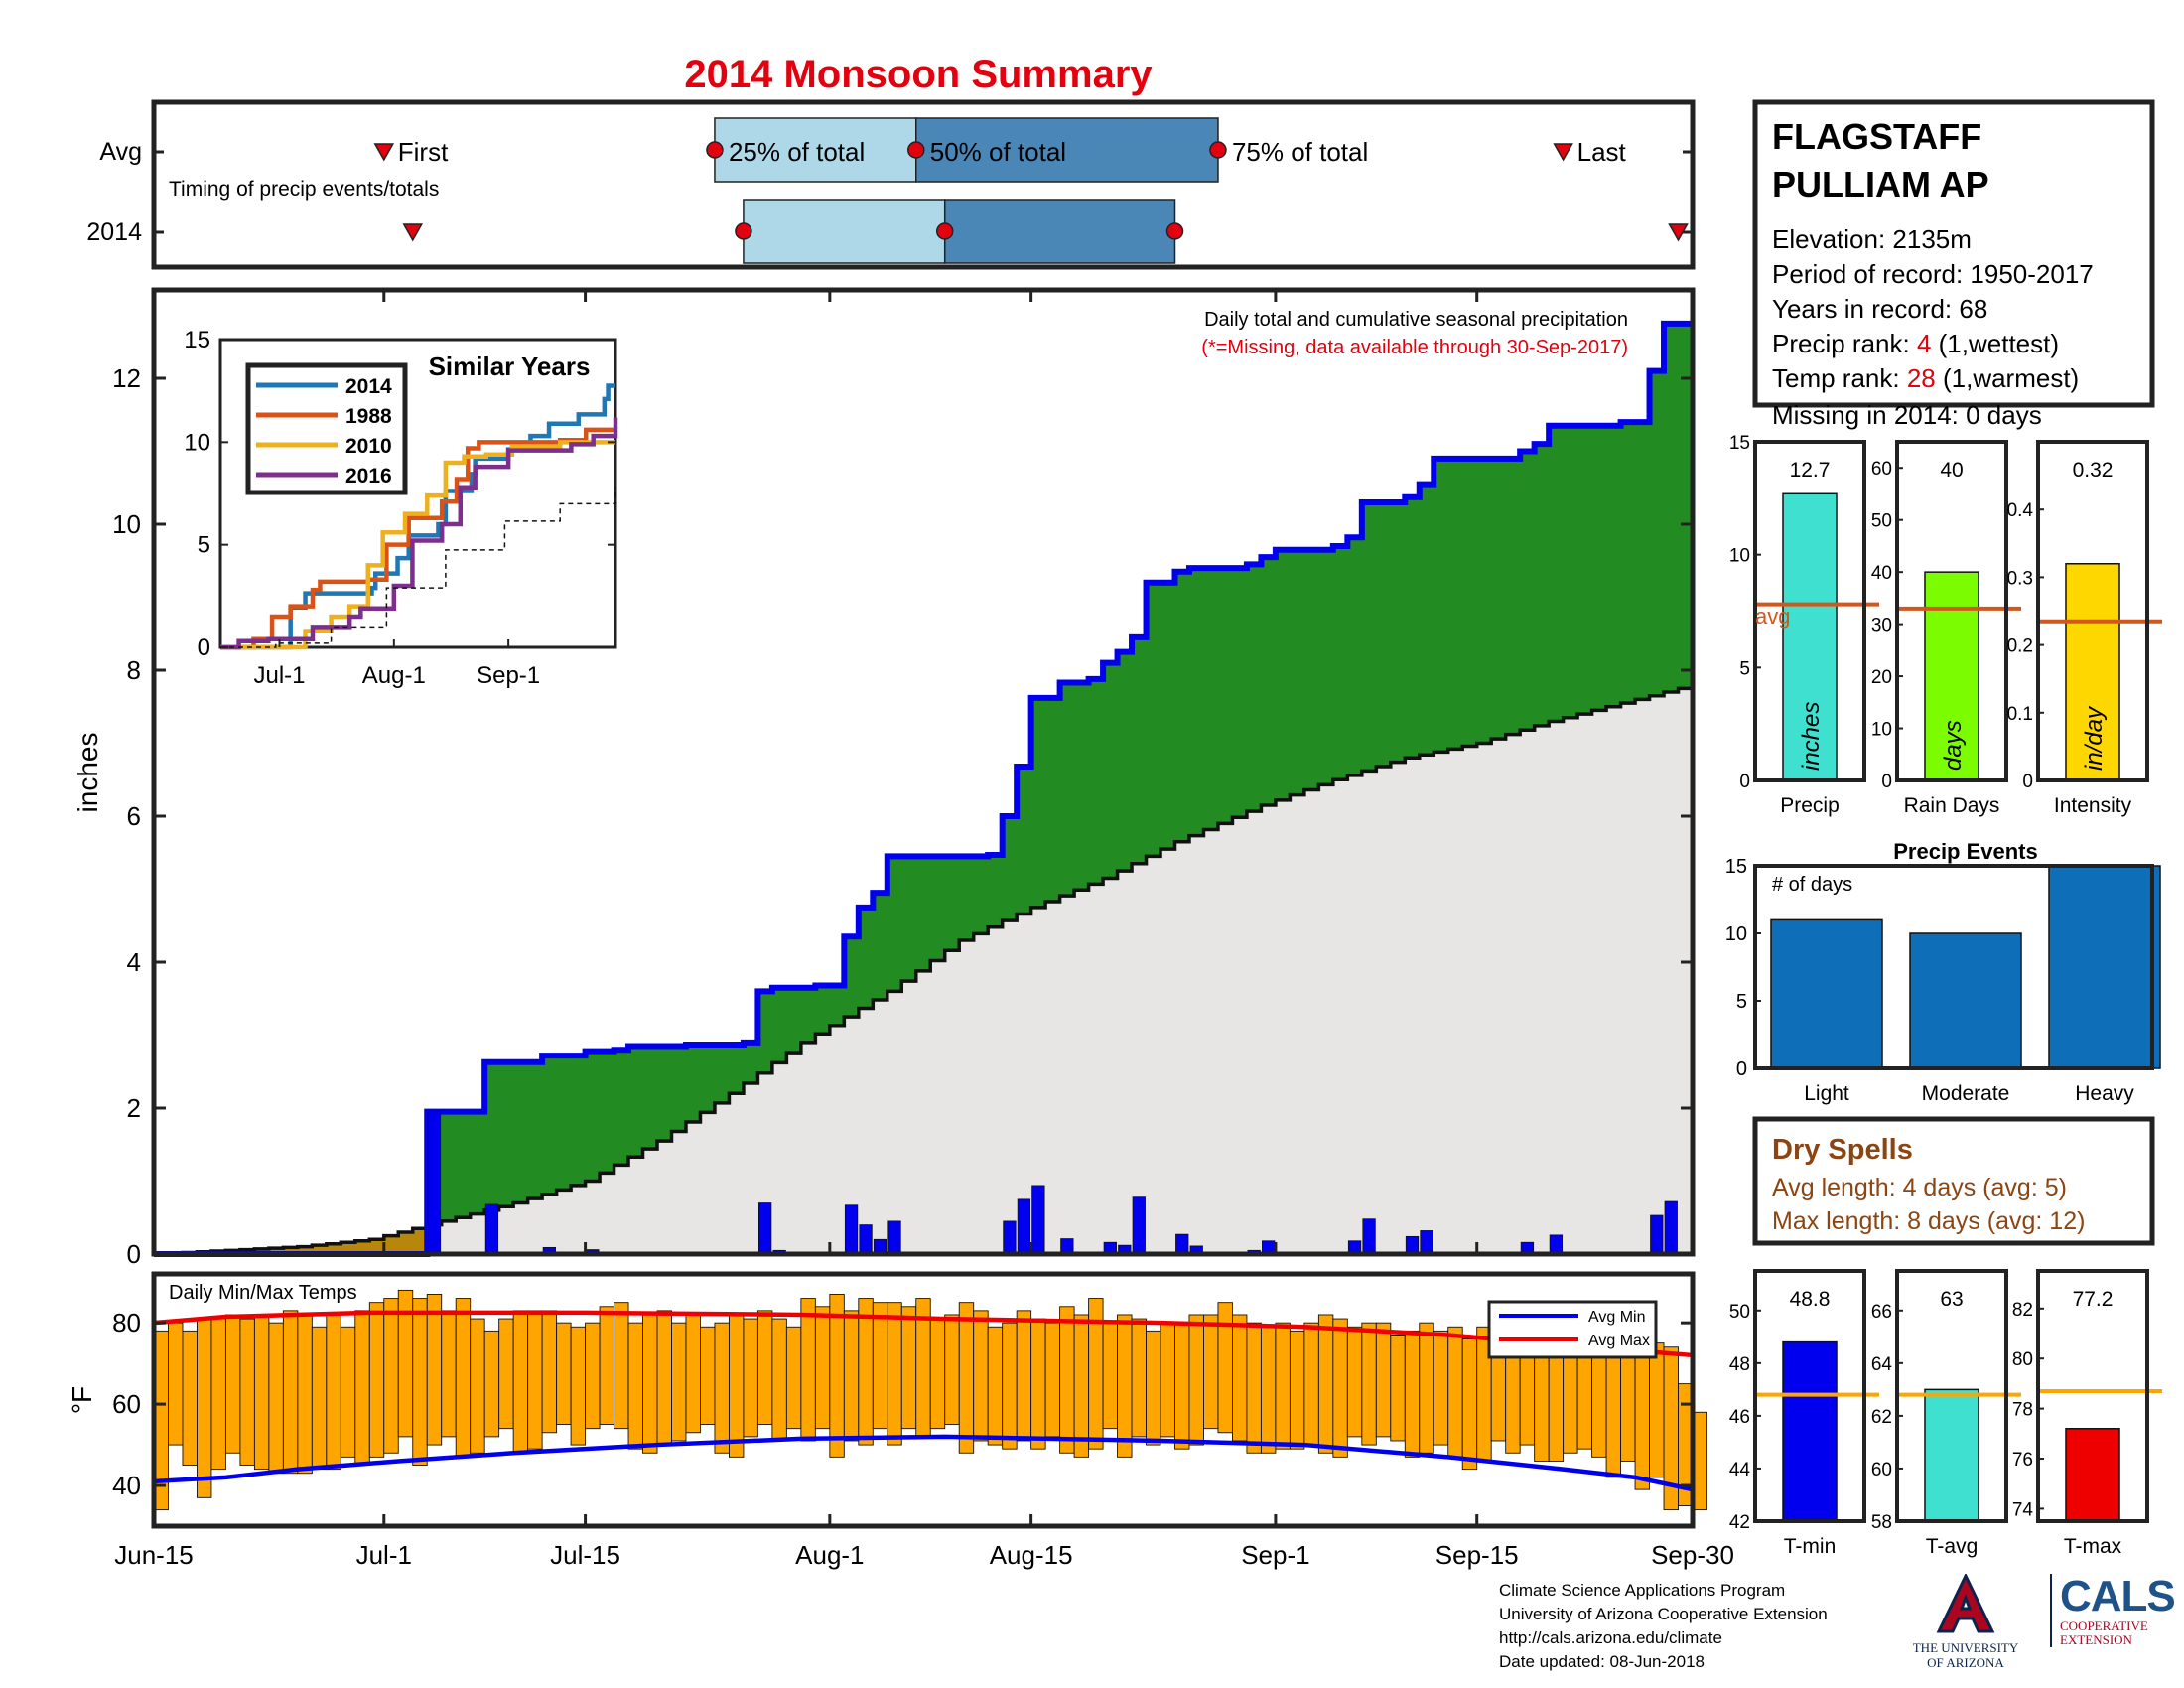 This screenshot has width=2184, height=1688. What do you see at coordinates (1619, 1341) in the screenshot?
I see `legend-avg-max-label: Avg Max` at bounding box center [1619, 1341].